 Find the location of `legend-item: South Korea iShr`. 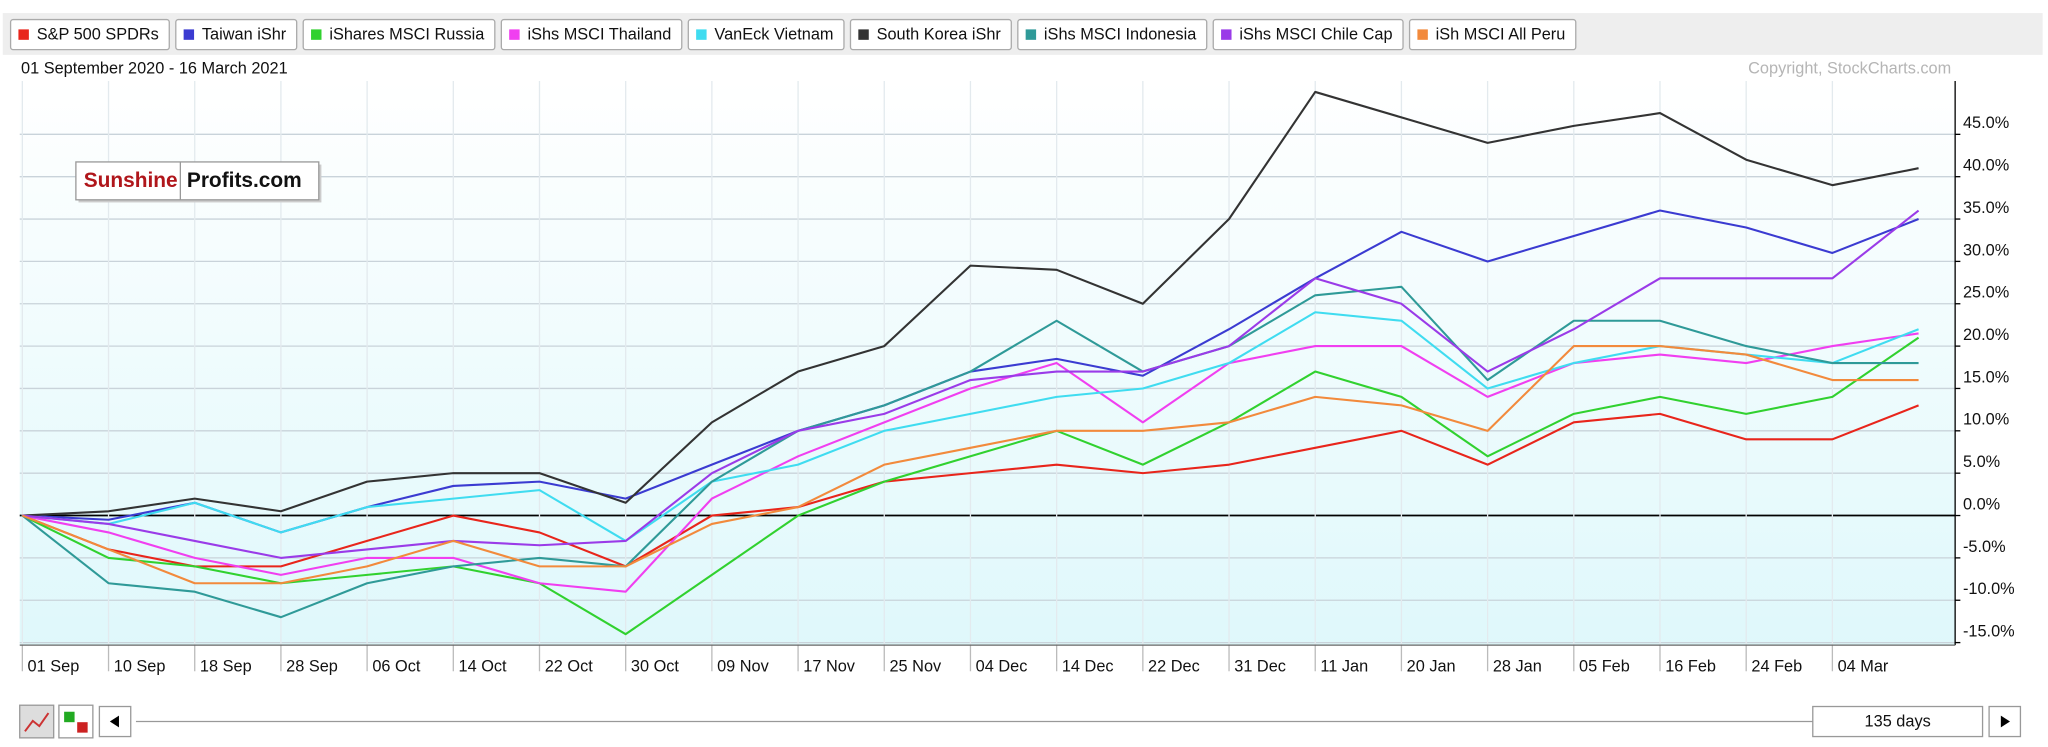

legend-item: South Korea iShr is located at coordinates (930, 34).